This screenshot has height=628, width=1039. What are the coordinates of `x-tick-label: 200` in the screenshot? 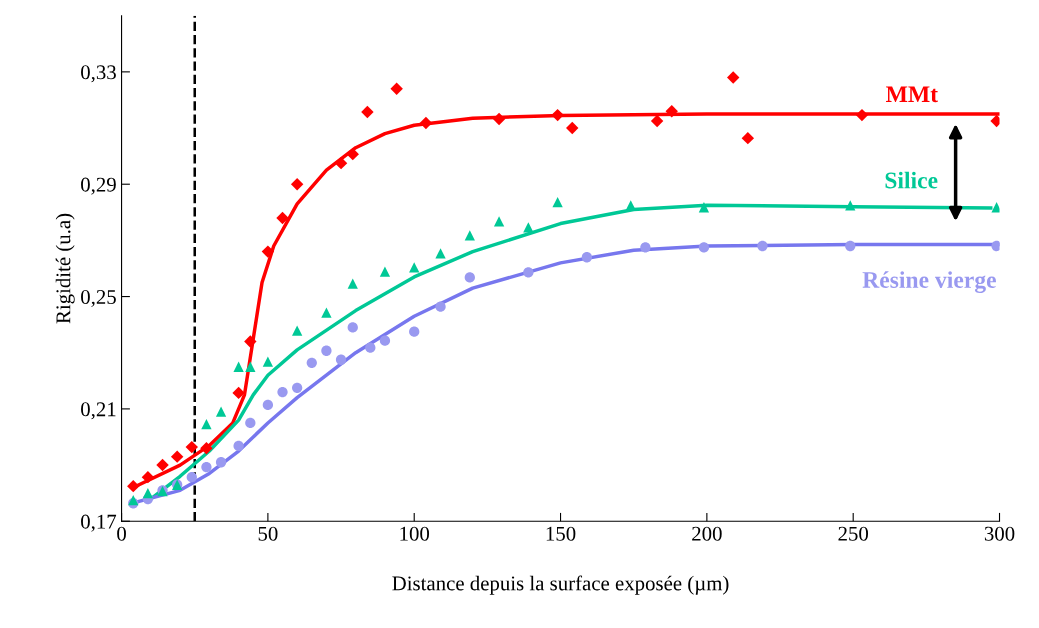 It's located at (707, 533).